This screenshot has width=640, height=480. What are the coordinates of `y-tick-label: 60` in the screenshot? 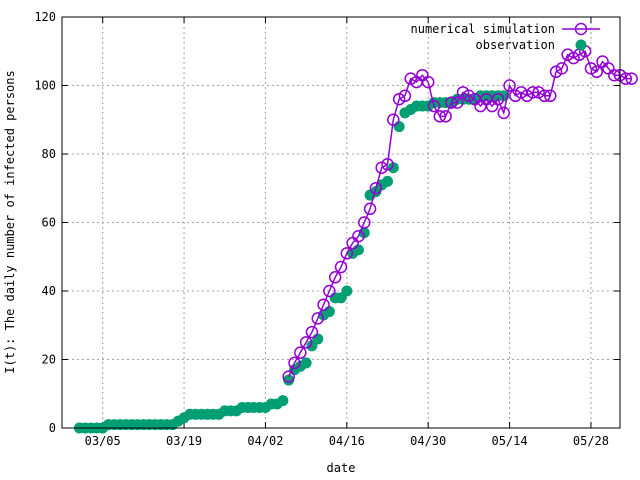 It's located at (49, 223).